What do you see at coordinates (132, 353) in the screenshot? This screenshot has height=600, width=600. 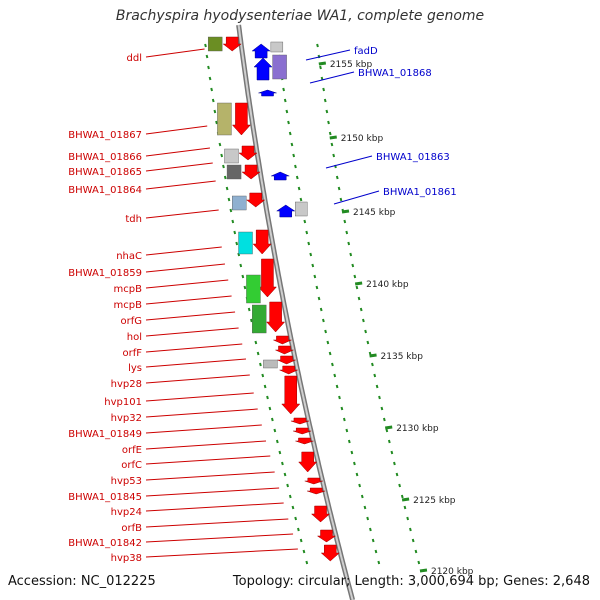 I see `gene-label-forward: orfF` at bounding box center [132, 353].